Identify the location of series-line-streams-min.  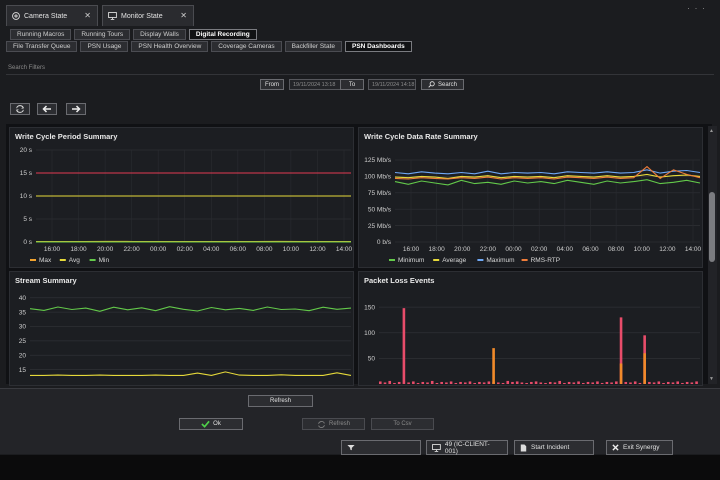
(191, 373).